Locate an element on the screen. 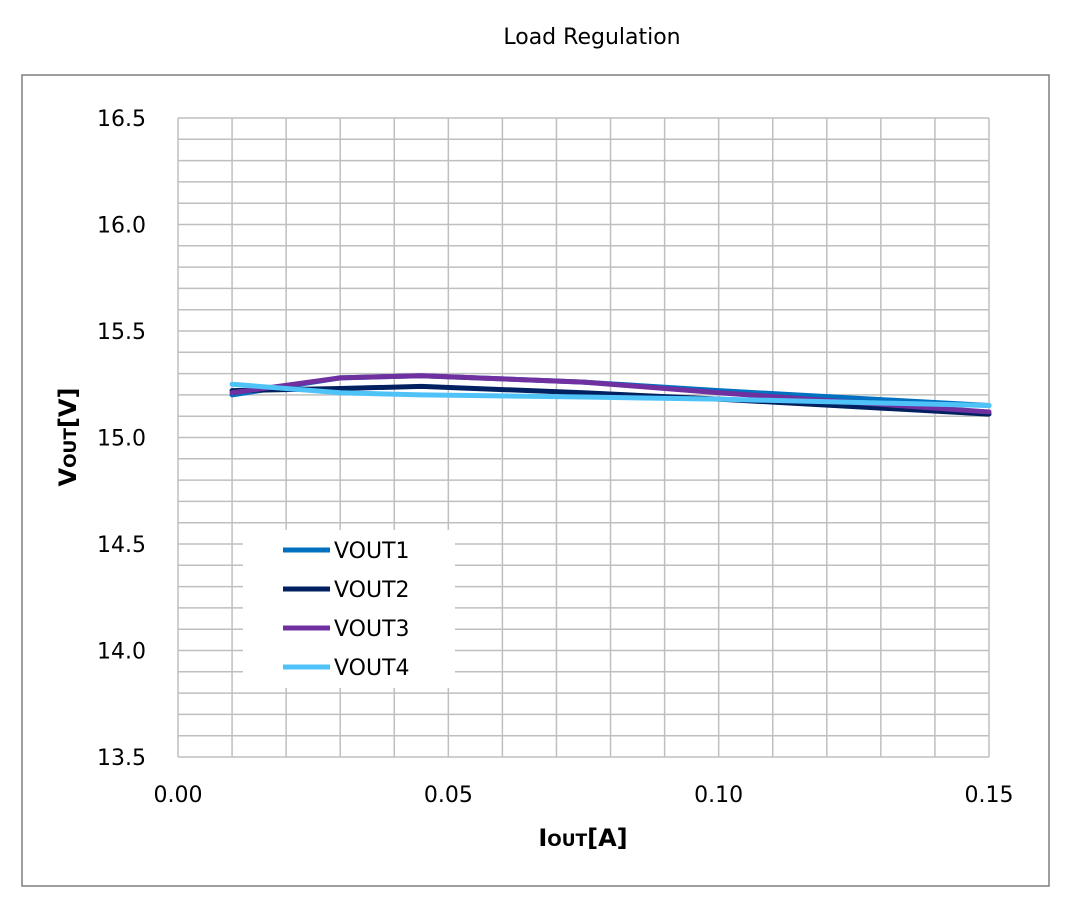  x-tick-label: 0.15 is located at coordinates (989, 795).